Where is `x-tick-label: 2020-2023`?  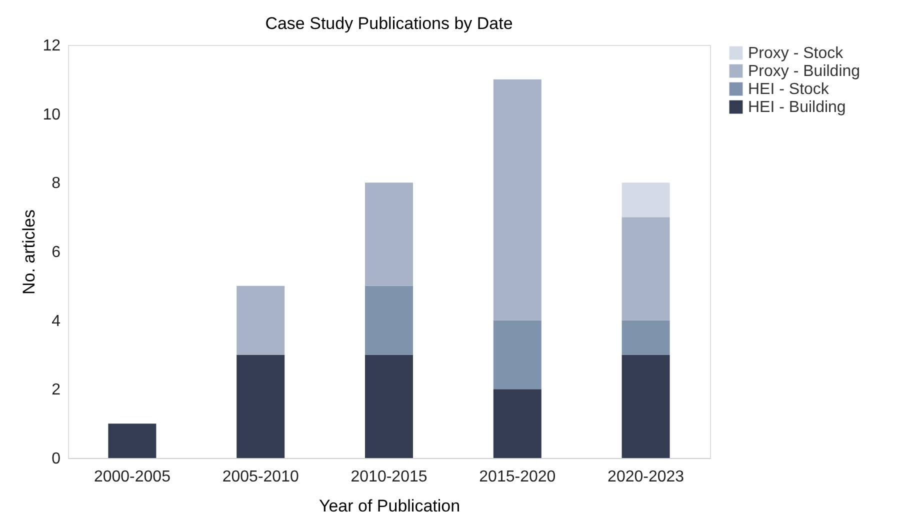 x-tick-label: 2020-2023 is located at coordinates (646, 477).